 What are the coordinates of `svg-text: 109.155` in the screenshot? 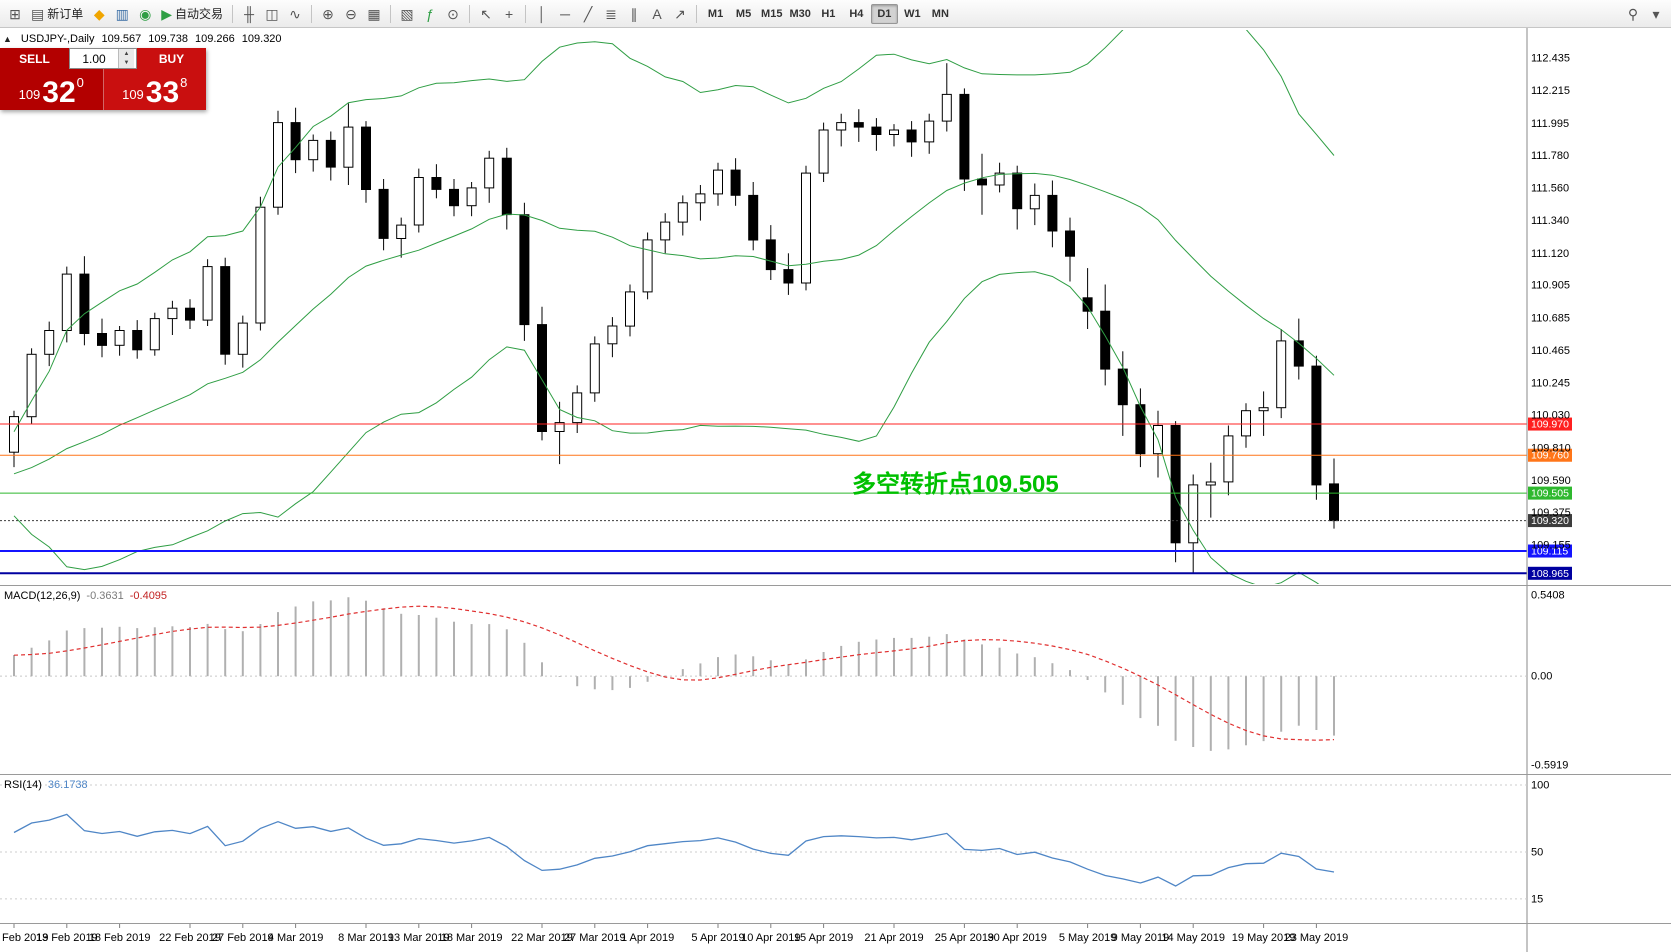 It's located at (1551, 546).